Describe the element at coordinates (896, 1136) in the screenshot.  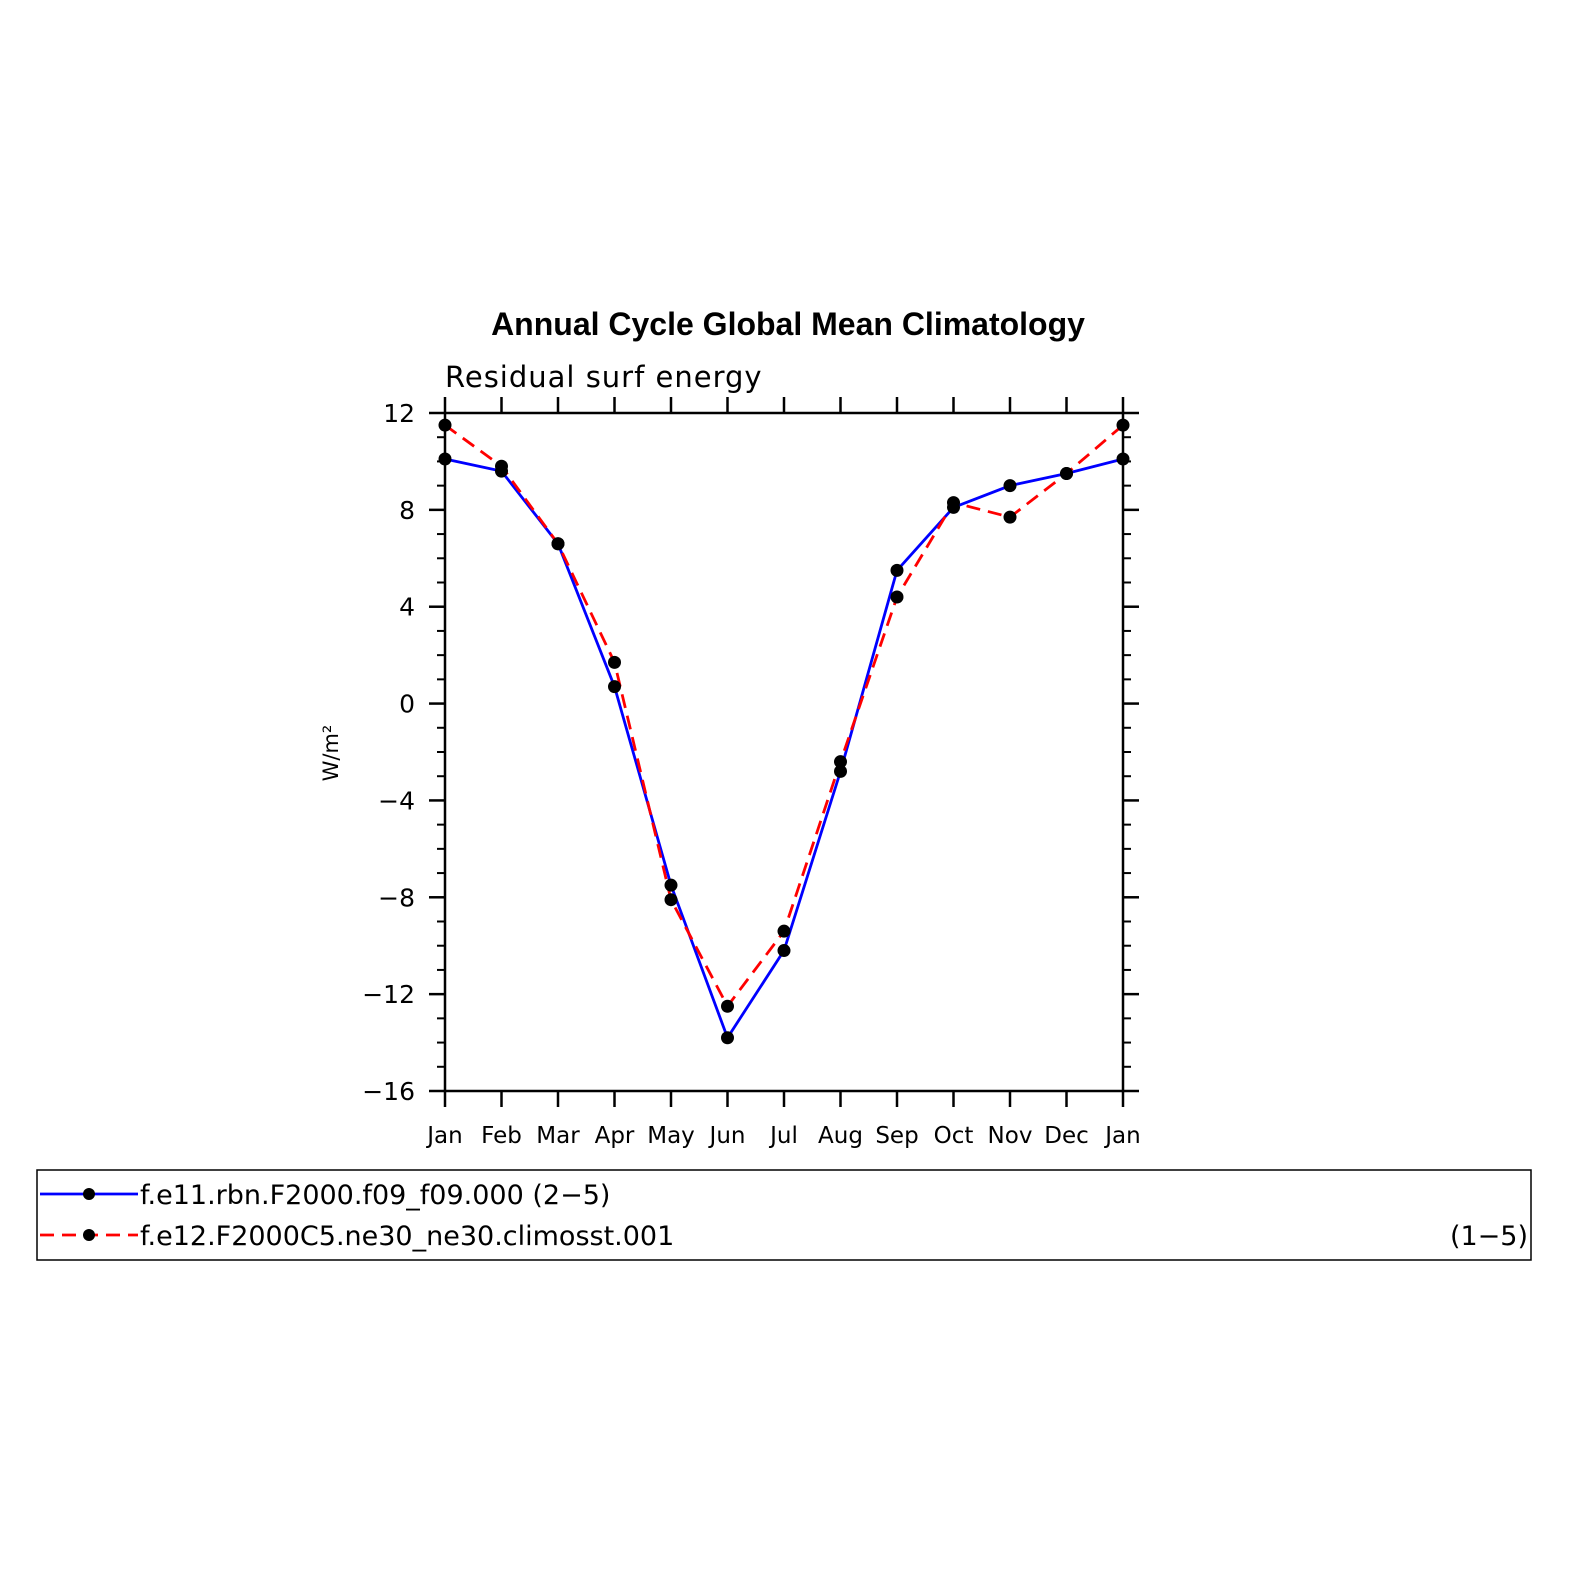
I see `x-tick-label: Sep` at that location.